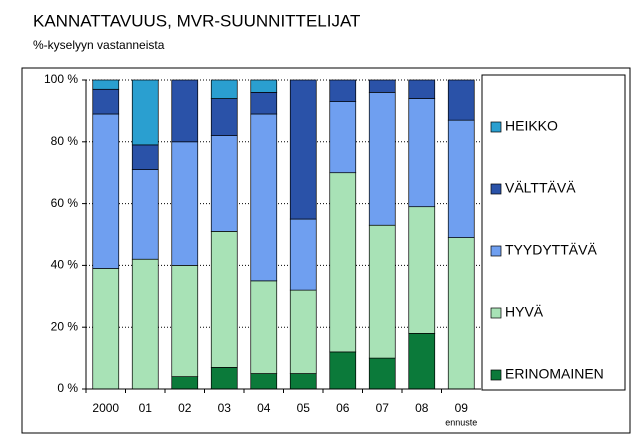 The image size is (641, 447). Describe the element at coordinates (65, 141) in the screenshot. I see `y-tick-label: 80 %` at that location.